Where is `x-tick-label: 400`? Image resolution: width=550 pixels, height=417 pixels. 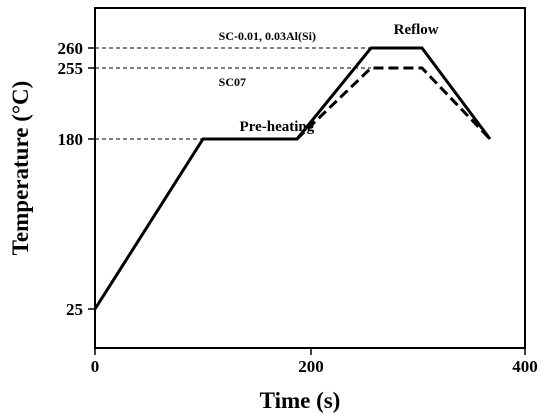
x-tick-label: 400 is located at coordinates (525, 366).